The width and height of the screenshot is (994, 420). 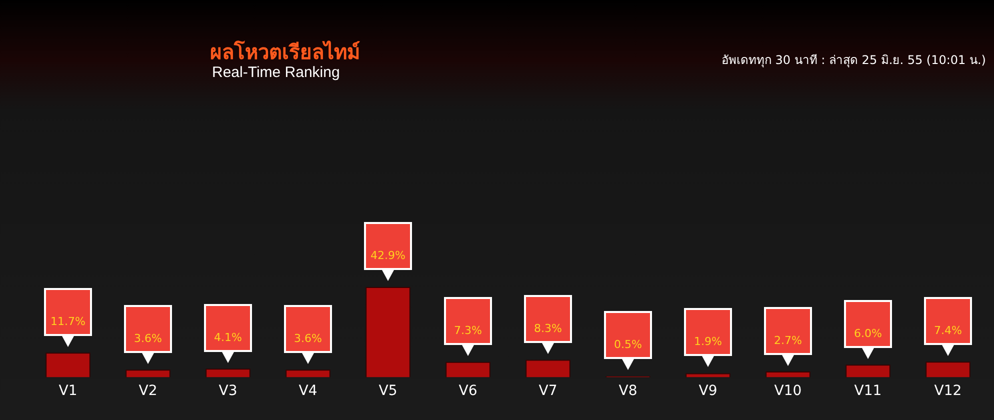 What do you see at coordinates (948, 330) in the screenshot?
I see `data-label: 7.4%` at bounding box center [948, 330].